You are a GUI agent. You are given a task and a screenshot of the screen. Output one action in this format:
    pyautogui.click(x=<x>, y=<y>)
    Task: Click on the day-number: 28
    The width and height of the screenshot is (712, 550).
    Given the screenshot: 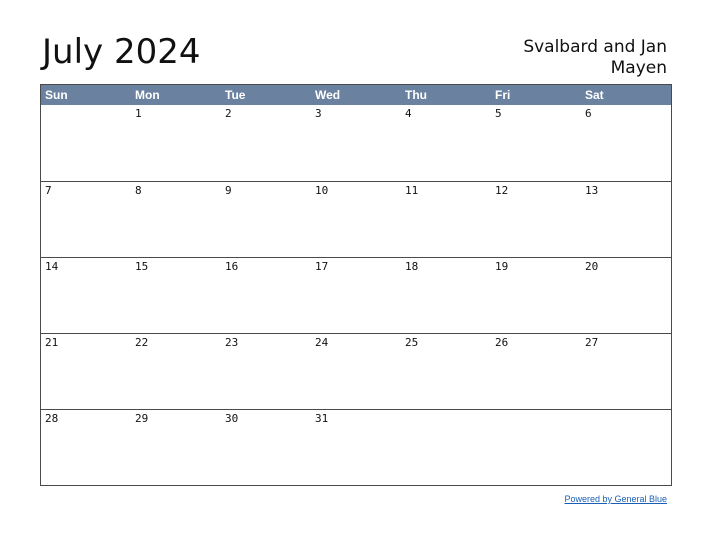 What is the action you would take?
    pyautogui.click(x=52, y=418)
    